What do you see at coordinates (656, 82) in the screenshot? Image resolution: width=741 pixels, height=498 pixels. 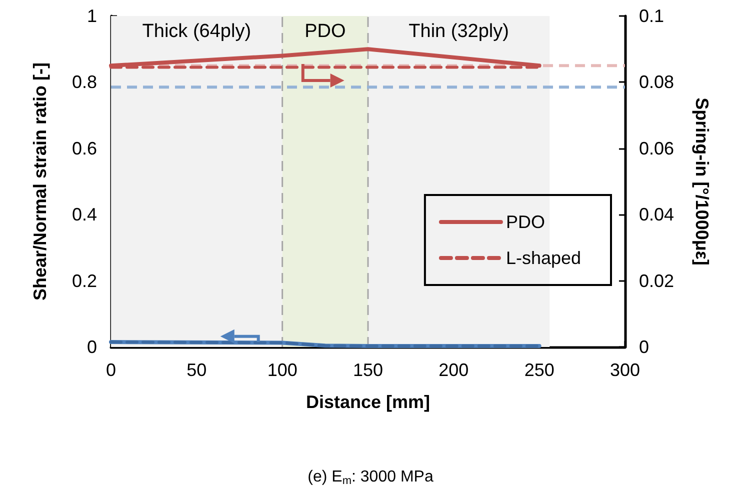 I see `y2-tick-label: 0.08` at bounding box center [656, 82].